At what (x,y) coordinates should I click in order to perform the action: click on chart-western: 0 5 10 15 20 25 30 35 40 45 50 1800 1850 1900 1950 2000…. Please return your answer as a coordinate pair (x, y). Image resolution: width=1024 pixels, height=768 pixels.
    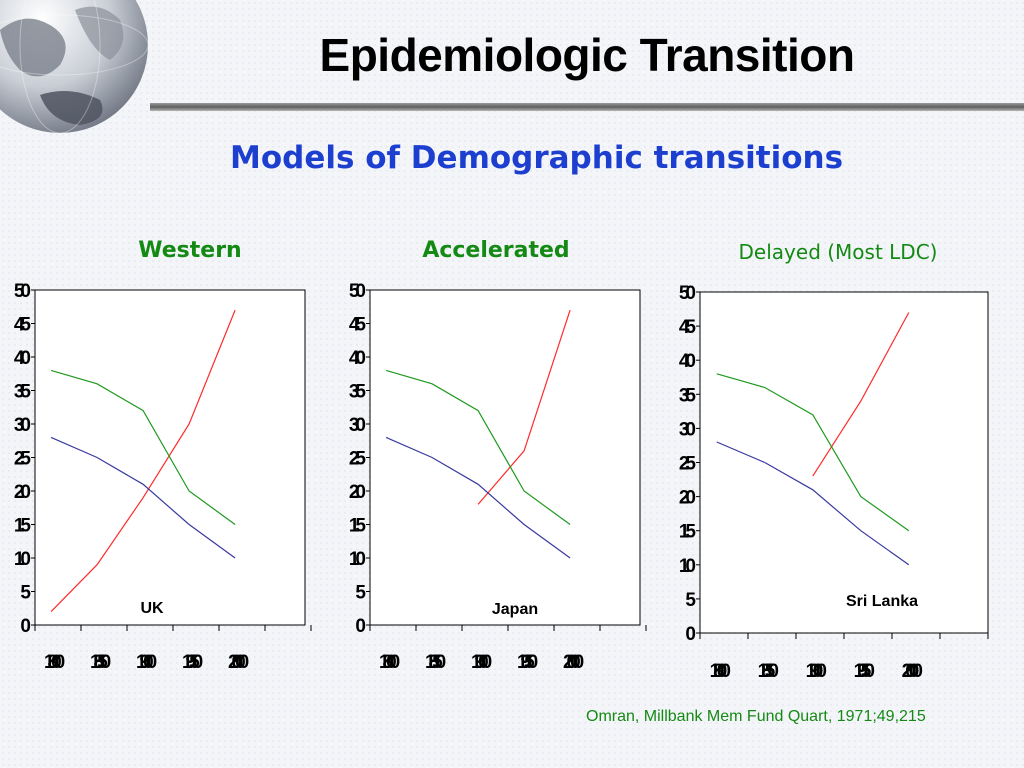
    Looking at the image, I should click on (163, 477).